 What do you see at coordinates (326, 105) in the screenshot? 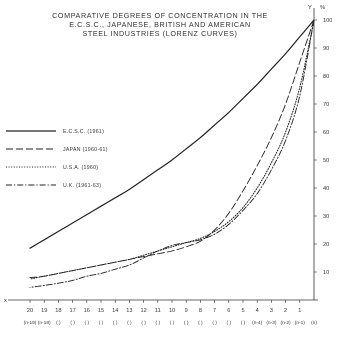
I see `y-tick-label: 70` at bounding box center [326, 105].